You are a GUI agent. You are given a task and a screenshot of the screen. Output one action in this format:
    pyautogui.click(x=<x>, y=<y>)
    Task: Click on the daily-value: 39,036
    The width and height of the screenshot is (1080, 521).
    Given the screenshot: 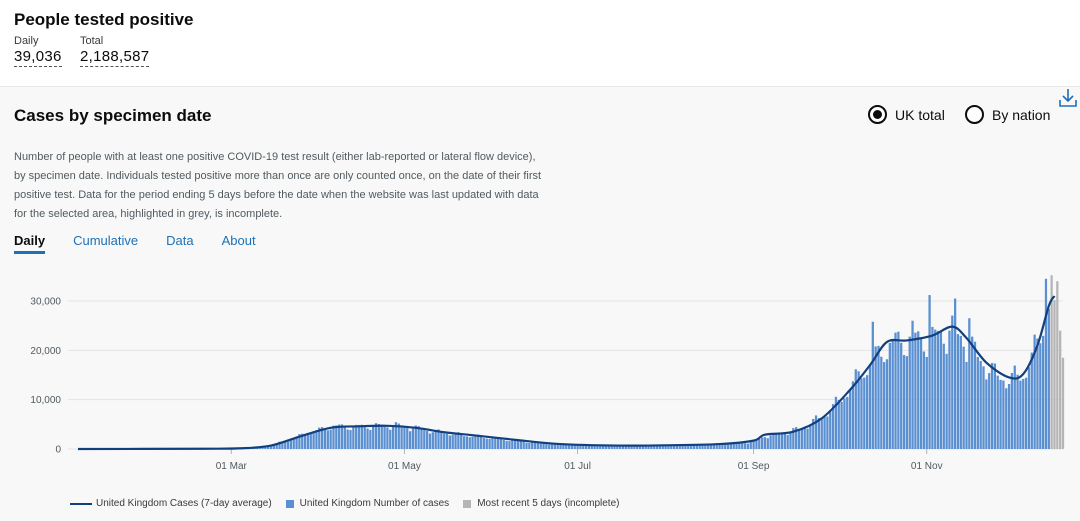 What is the action you would take?
    pyautogui.click(x=38, y=57)
    